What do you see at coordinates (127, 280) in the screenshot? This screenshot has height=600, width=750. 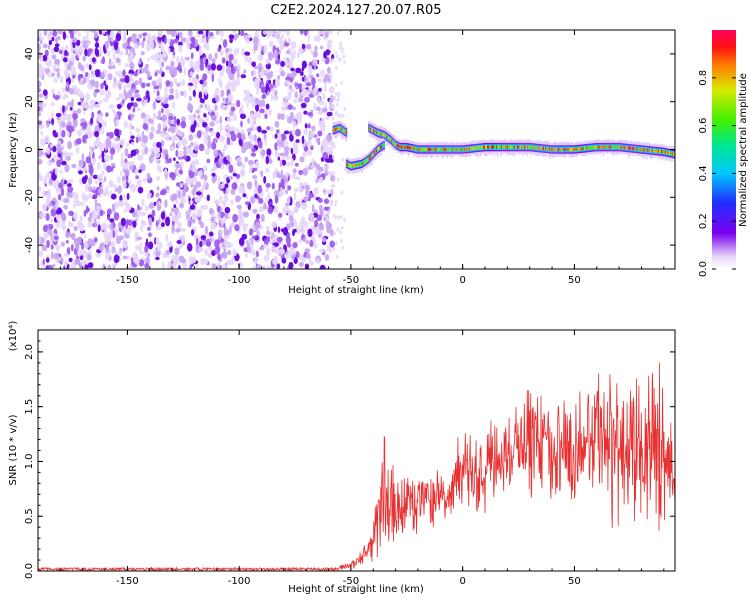 I see `x-tick-label: -150` at bounding box center [127, 280].